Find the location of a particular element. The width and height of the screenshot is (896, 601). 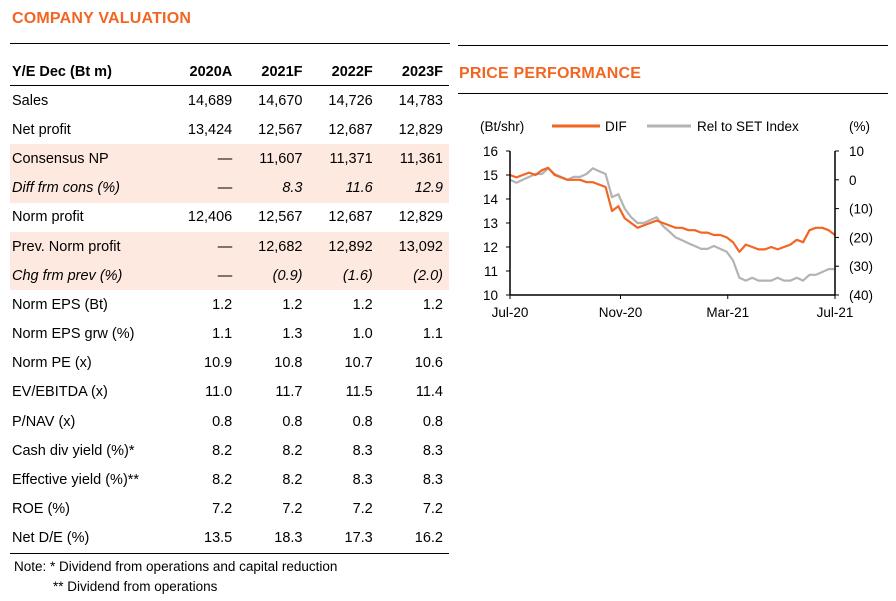

row-label: ROE (%) is located at coordinates (41, 509).